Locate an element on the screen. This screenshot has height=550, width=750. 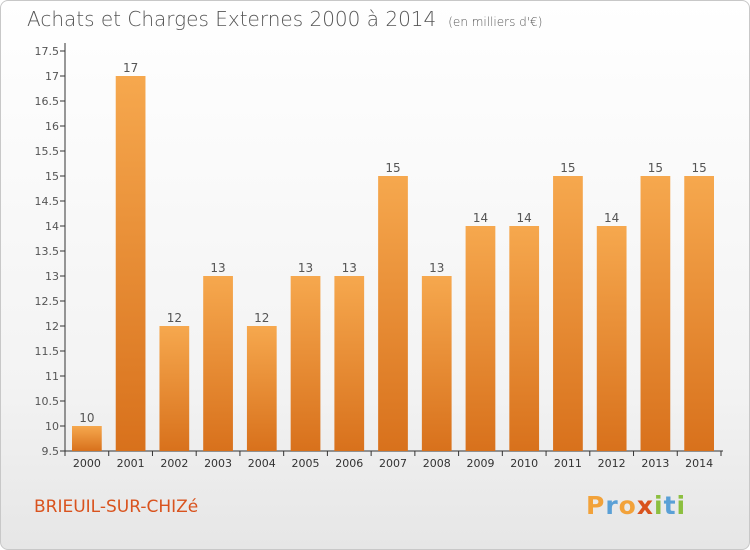
bar-2007 is located at coordinates (393, 313).